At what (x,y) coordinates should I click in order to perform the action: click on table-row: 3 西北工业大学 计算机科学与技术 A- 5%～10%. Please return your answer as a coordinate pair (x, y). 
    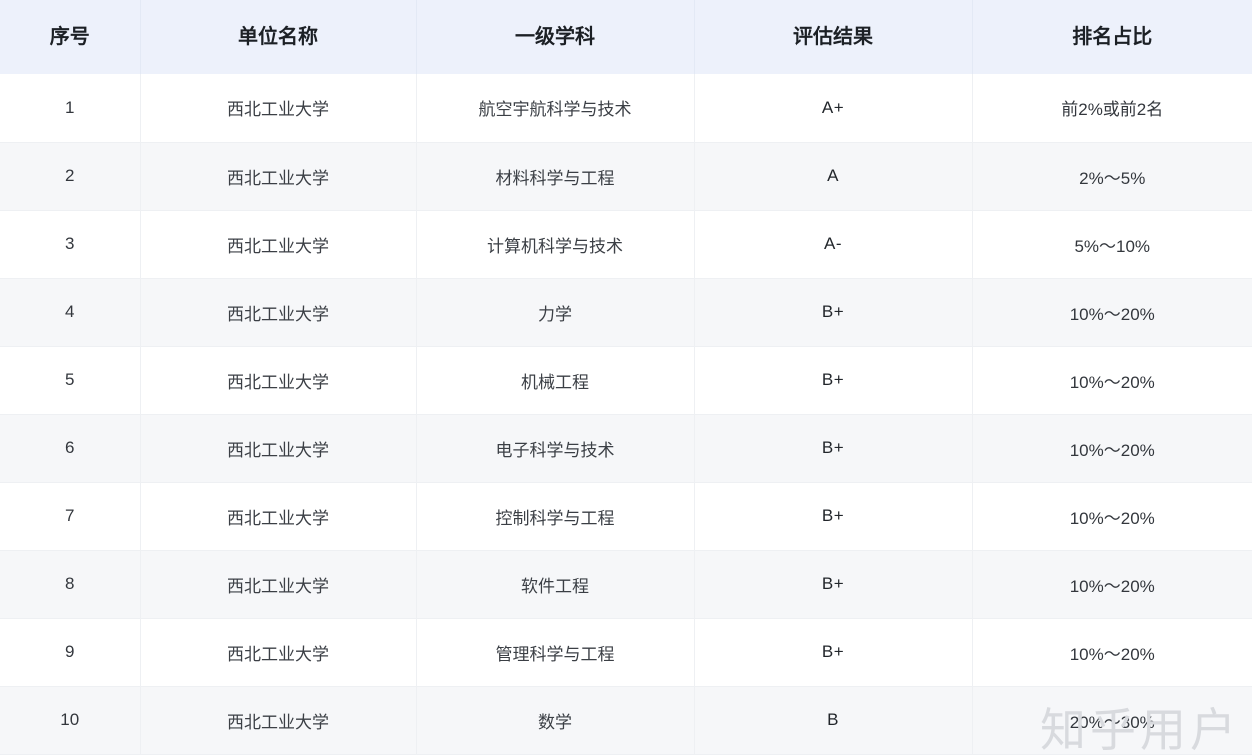
    Looking at the image, I should click on (626, 244).